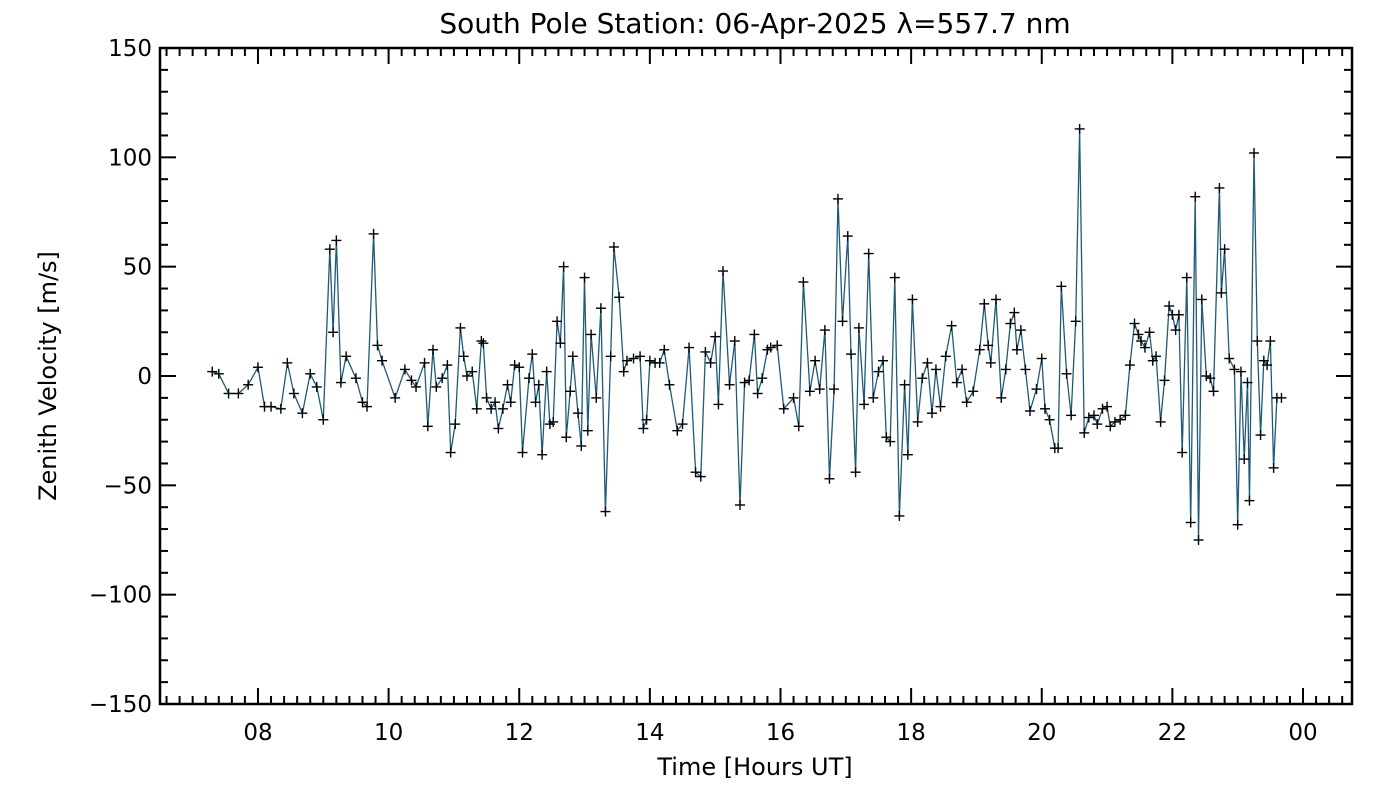 The image size is (1400, 800). I want to click on x-tick-label: 18, so click(910, 733).